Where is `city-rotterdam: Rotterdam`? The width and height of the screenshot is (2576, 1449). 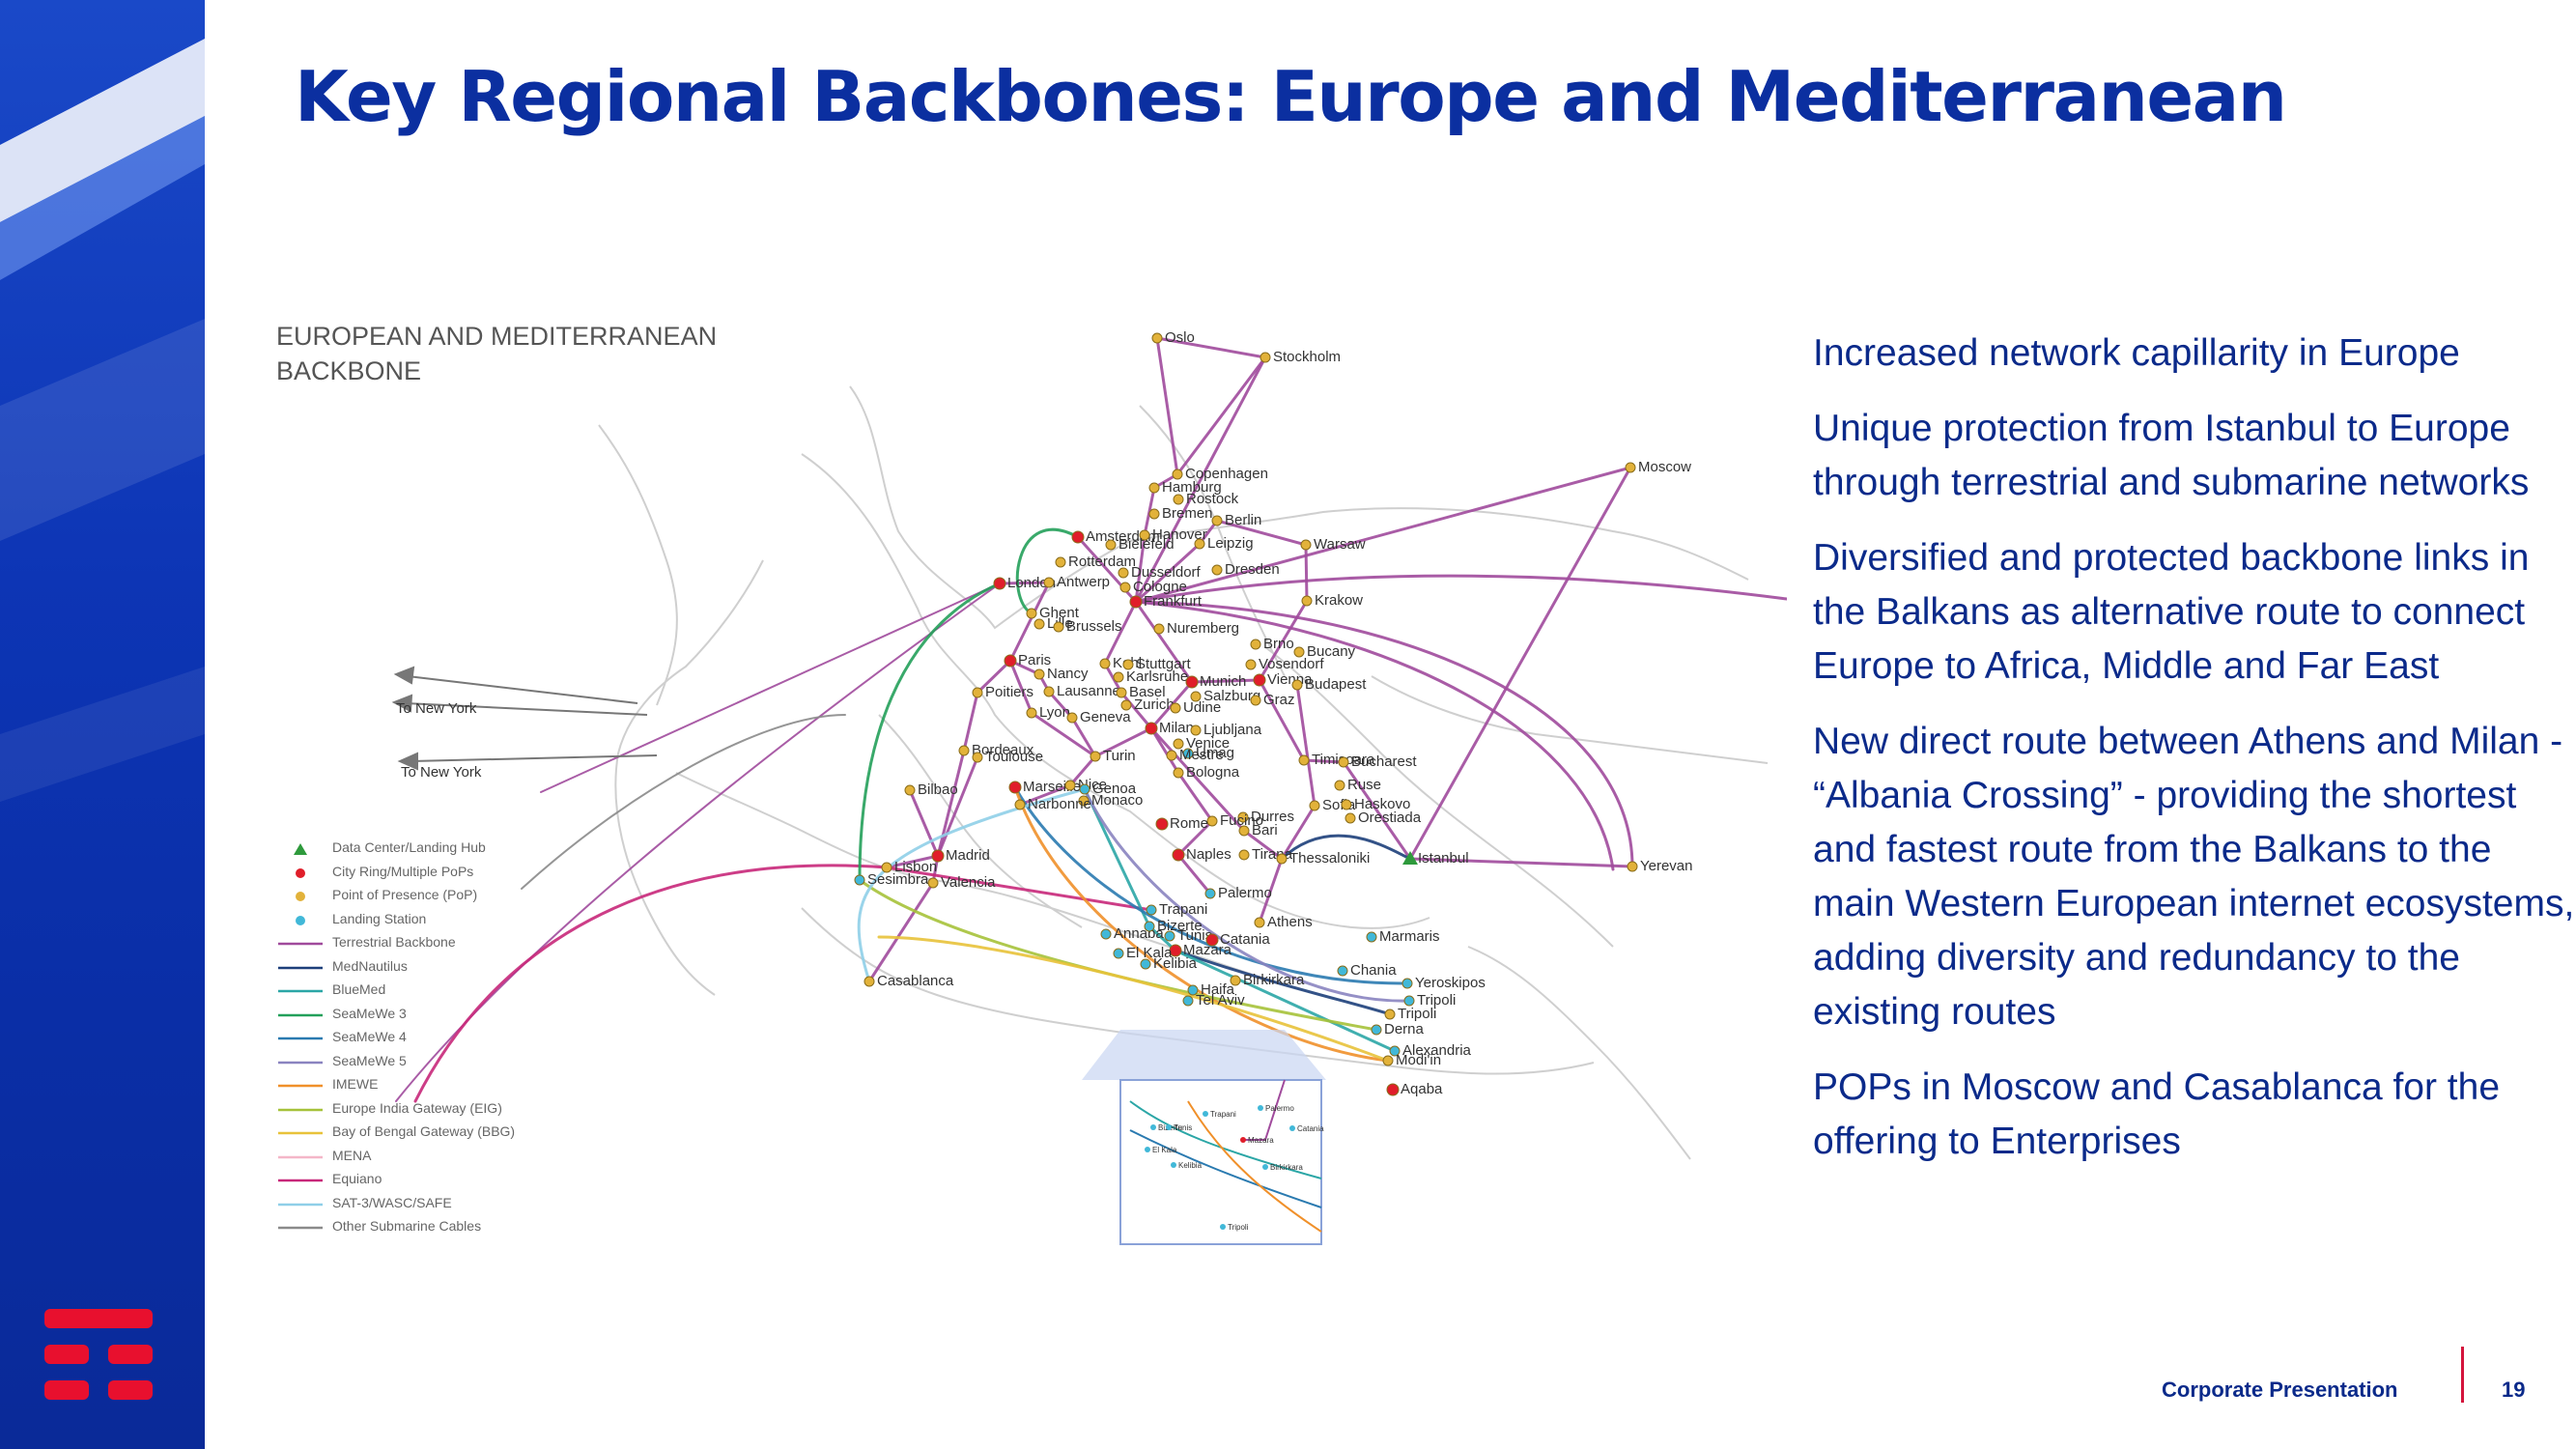
city-rotterdam: Rotterdam is located at coordinates (1095, 562).